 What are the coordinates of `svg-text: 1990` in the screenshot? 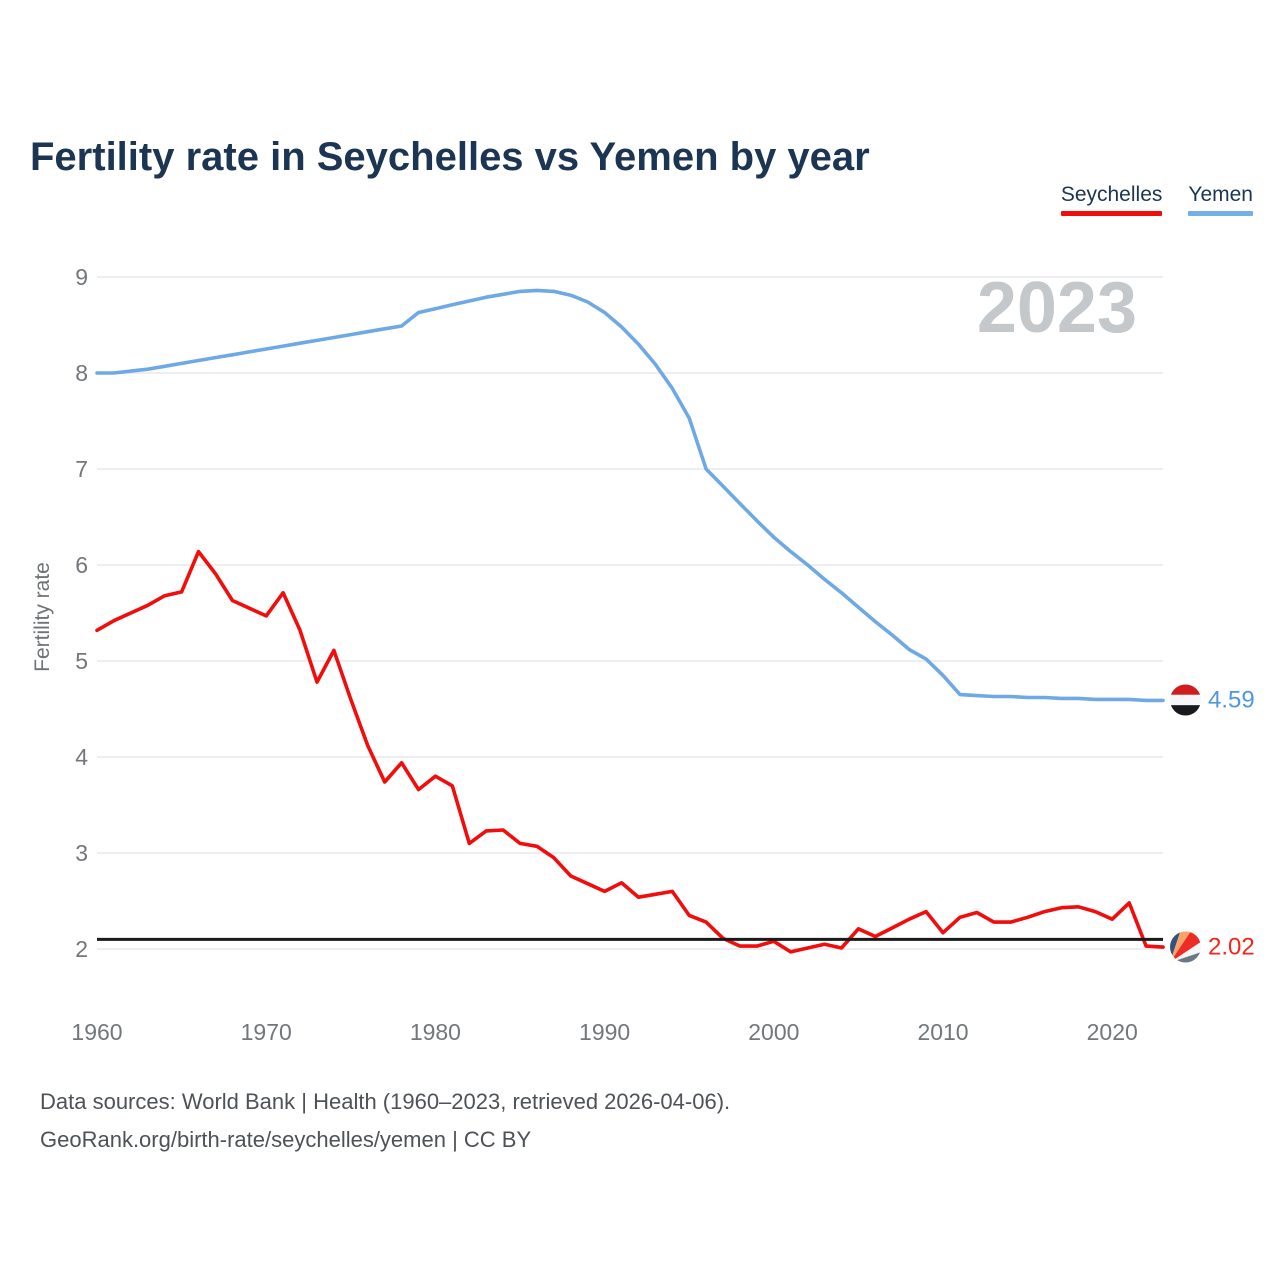 It's located at (604, 1032).